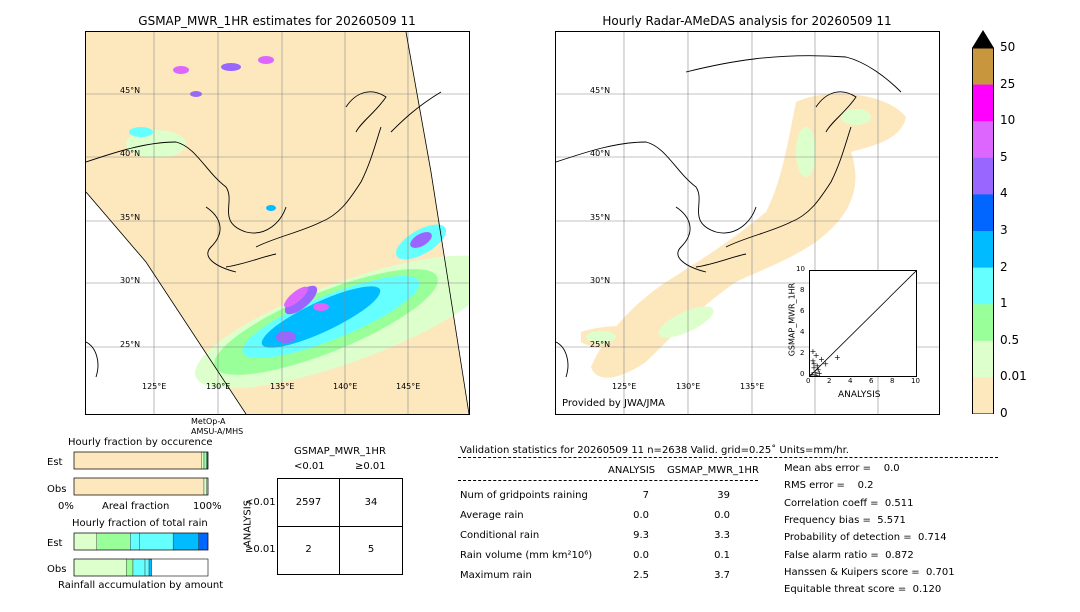 This screenshot has width=1080, height=612. I want to click on occurrence-axis-label: Areal fraction, so click(136, 506).